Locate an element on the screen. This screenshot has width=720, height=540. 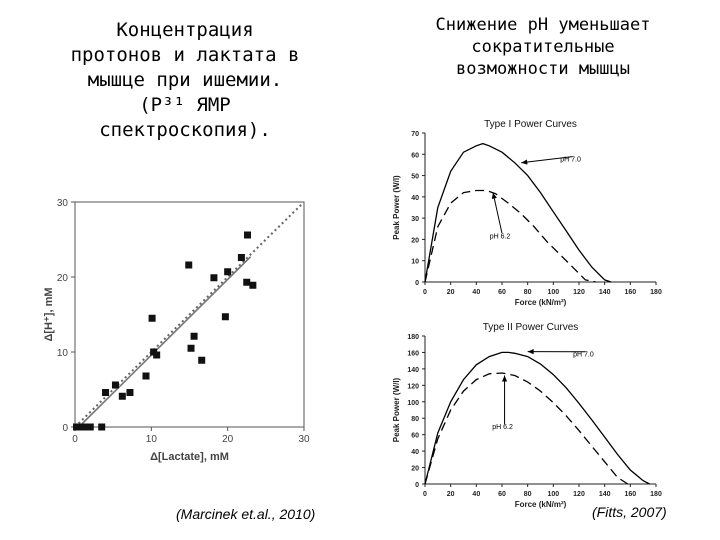
left-title-line: (P³¹ ЯМР is located at coordinates (185, 105).